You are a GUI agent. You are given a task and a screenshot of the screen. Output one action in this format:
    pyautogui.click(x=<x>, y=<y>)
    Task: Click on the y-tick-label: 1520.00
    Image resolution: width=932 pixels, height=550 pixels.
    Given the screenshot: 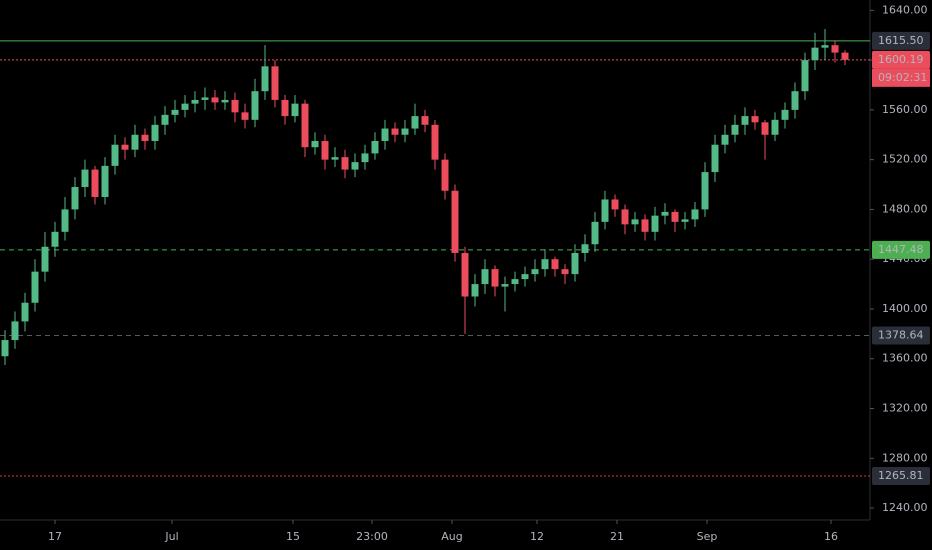 What is the action you would take?
    pyautogui.click(x=905, y=159)
    